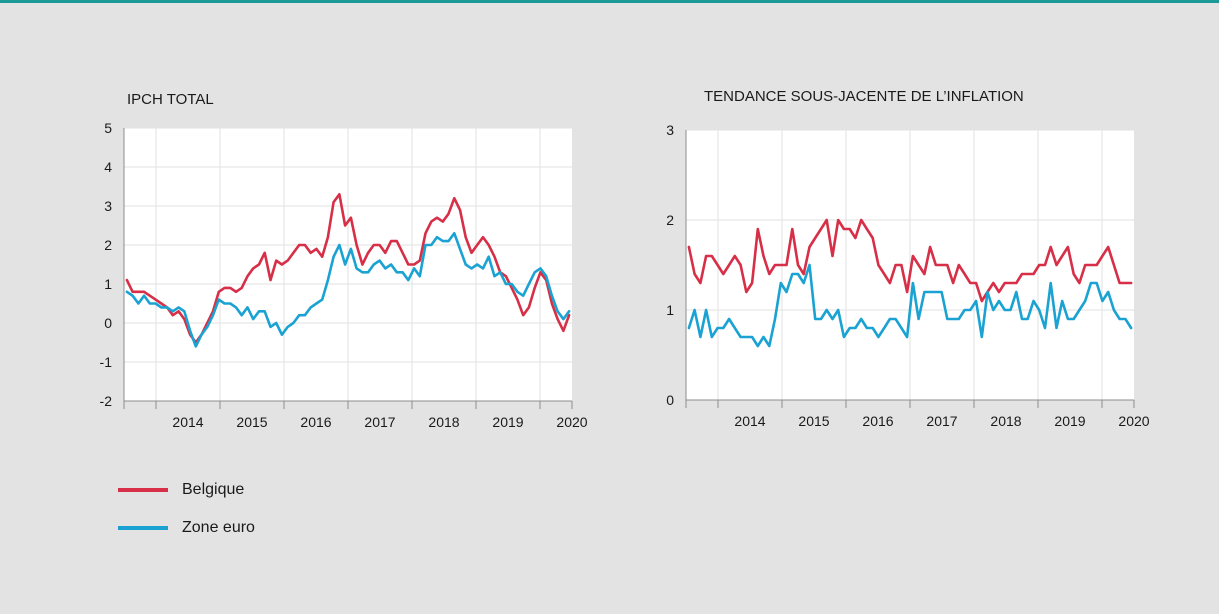  Describe the element at coordinates (143, 490) in the screenshot. I see `legend-swatch-belgique` at that location.